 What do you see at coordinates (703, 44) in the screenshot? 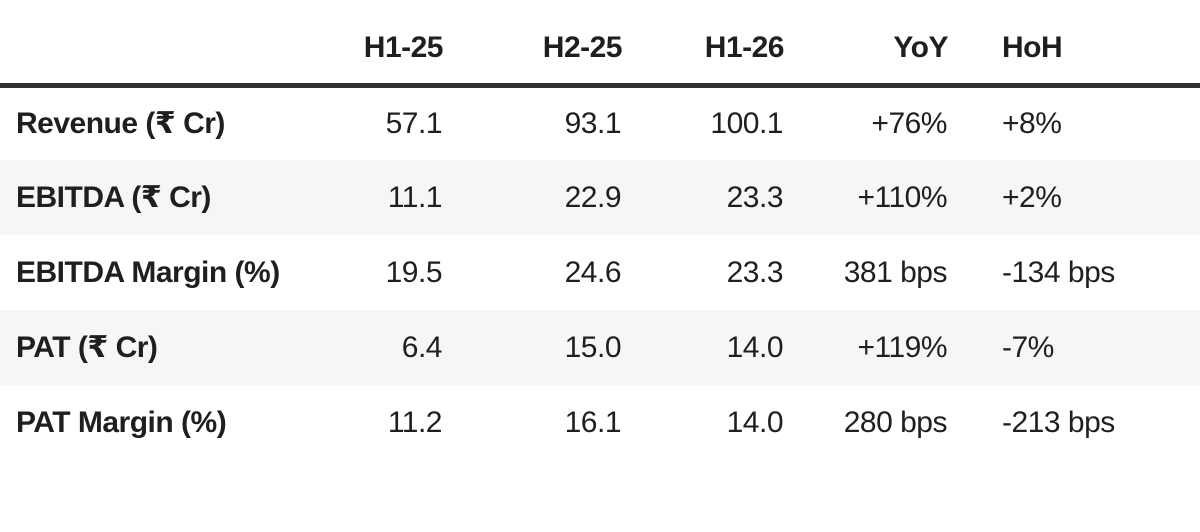
I see `header-cell-h1-26: H1-26` at bounding box center [703, 44].